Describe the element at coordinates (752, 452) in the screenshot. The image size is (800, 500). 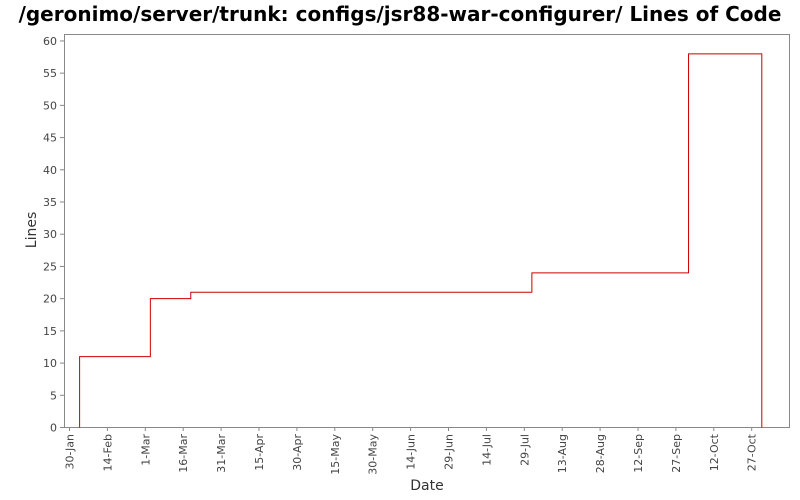
I see `x-tick-label: 27-Oct` at that location.